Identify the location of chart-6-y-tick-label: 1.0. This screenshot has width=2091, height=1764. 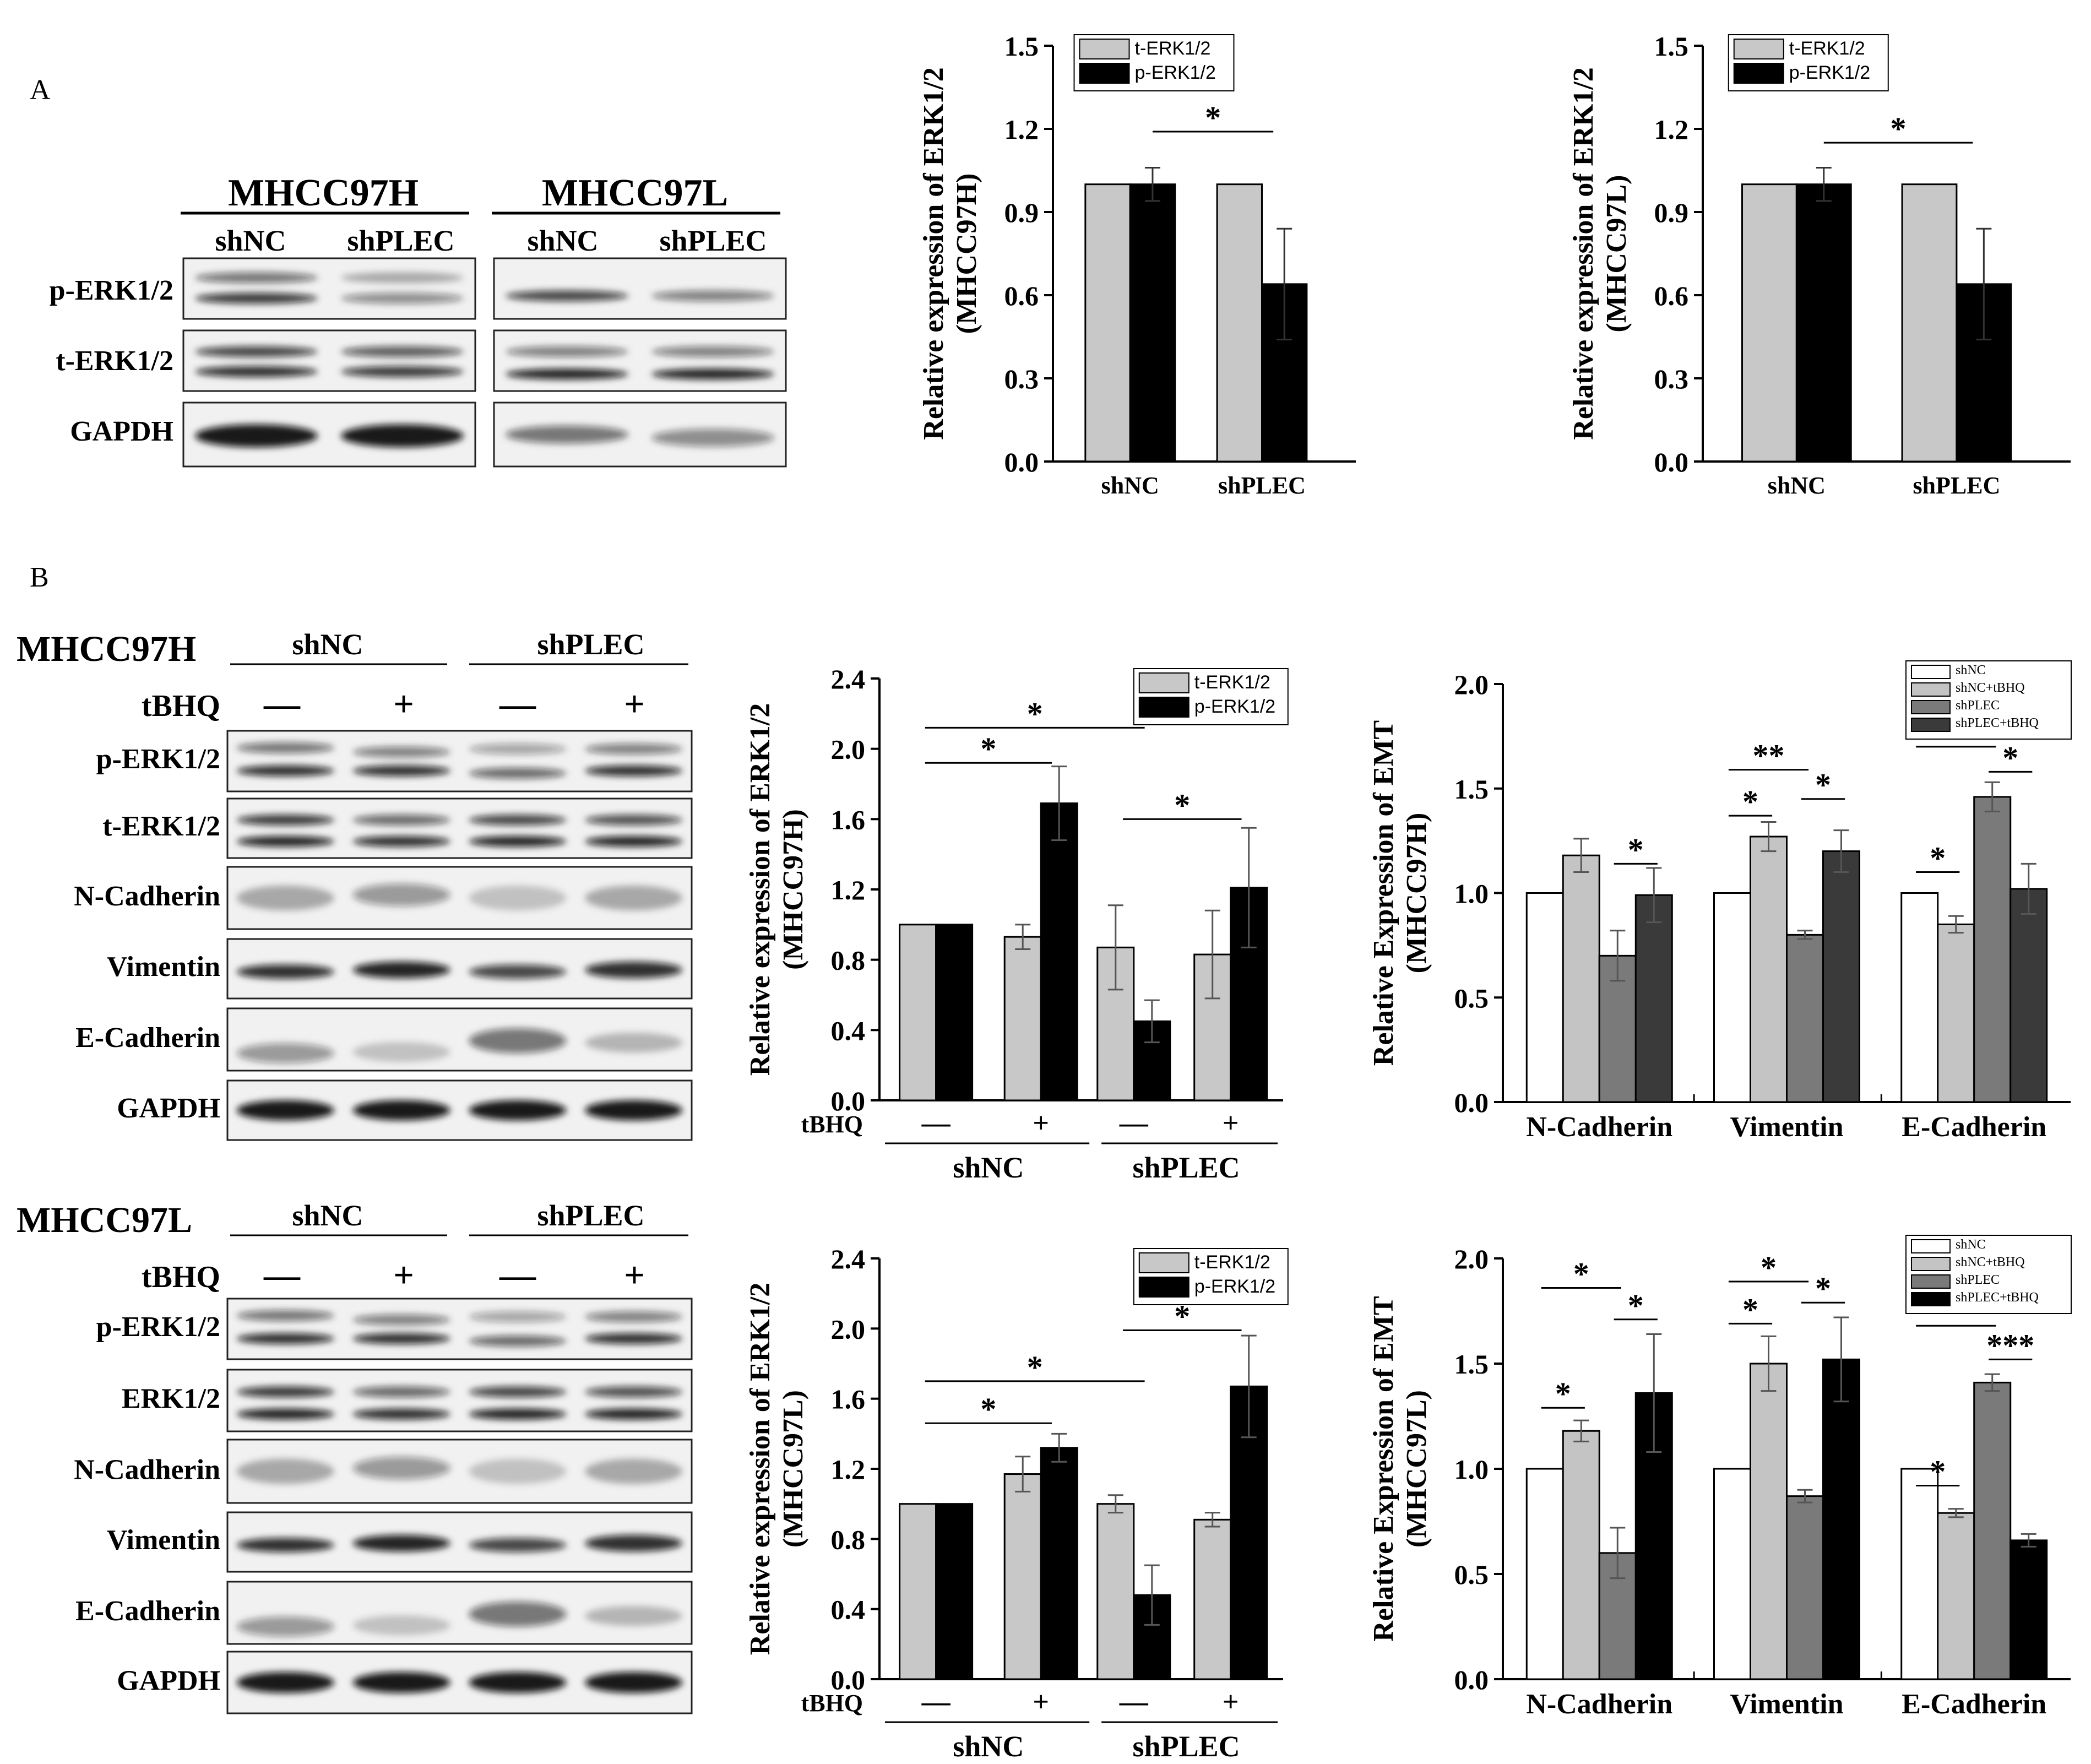
(1471, 1469).